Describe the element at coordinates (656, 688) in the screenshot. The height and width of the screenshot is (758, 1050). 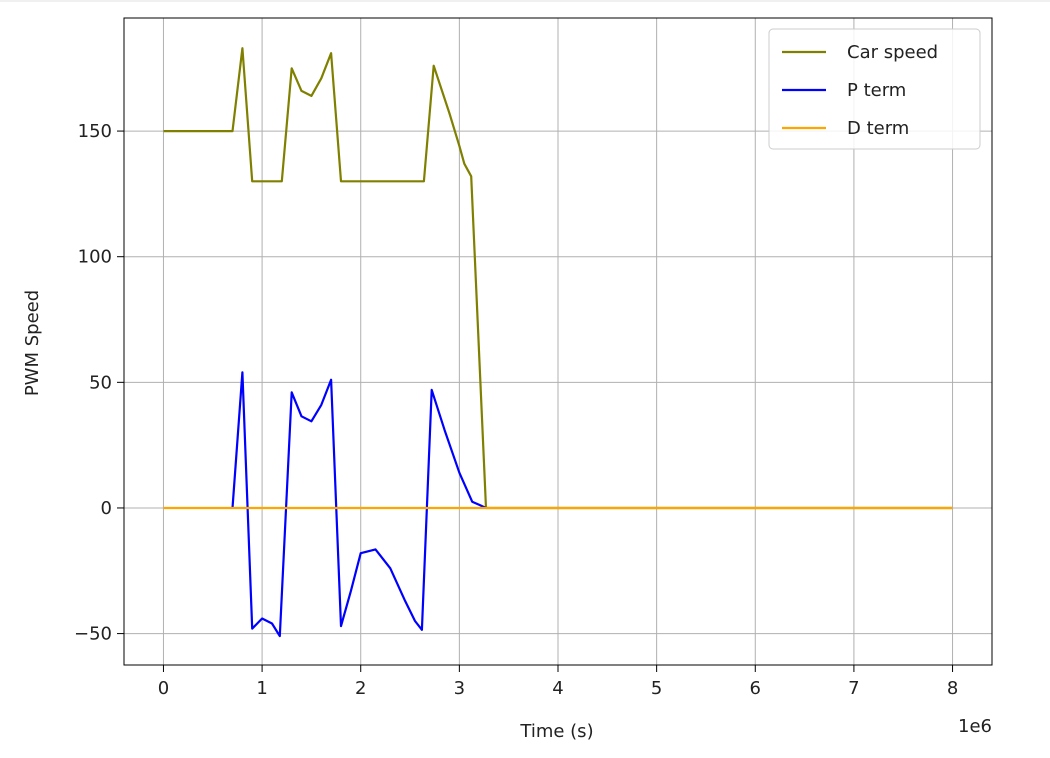
I see `x-tick-label: 5` at that location.